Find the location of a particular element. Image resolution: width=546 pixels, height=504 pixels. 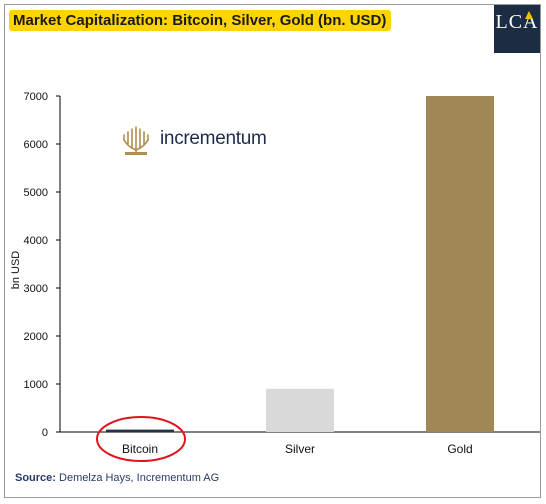

x-tick-label-bitcoin: Bitcoin is located at coordinates (140, 449).